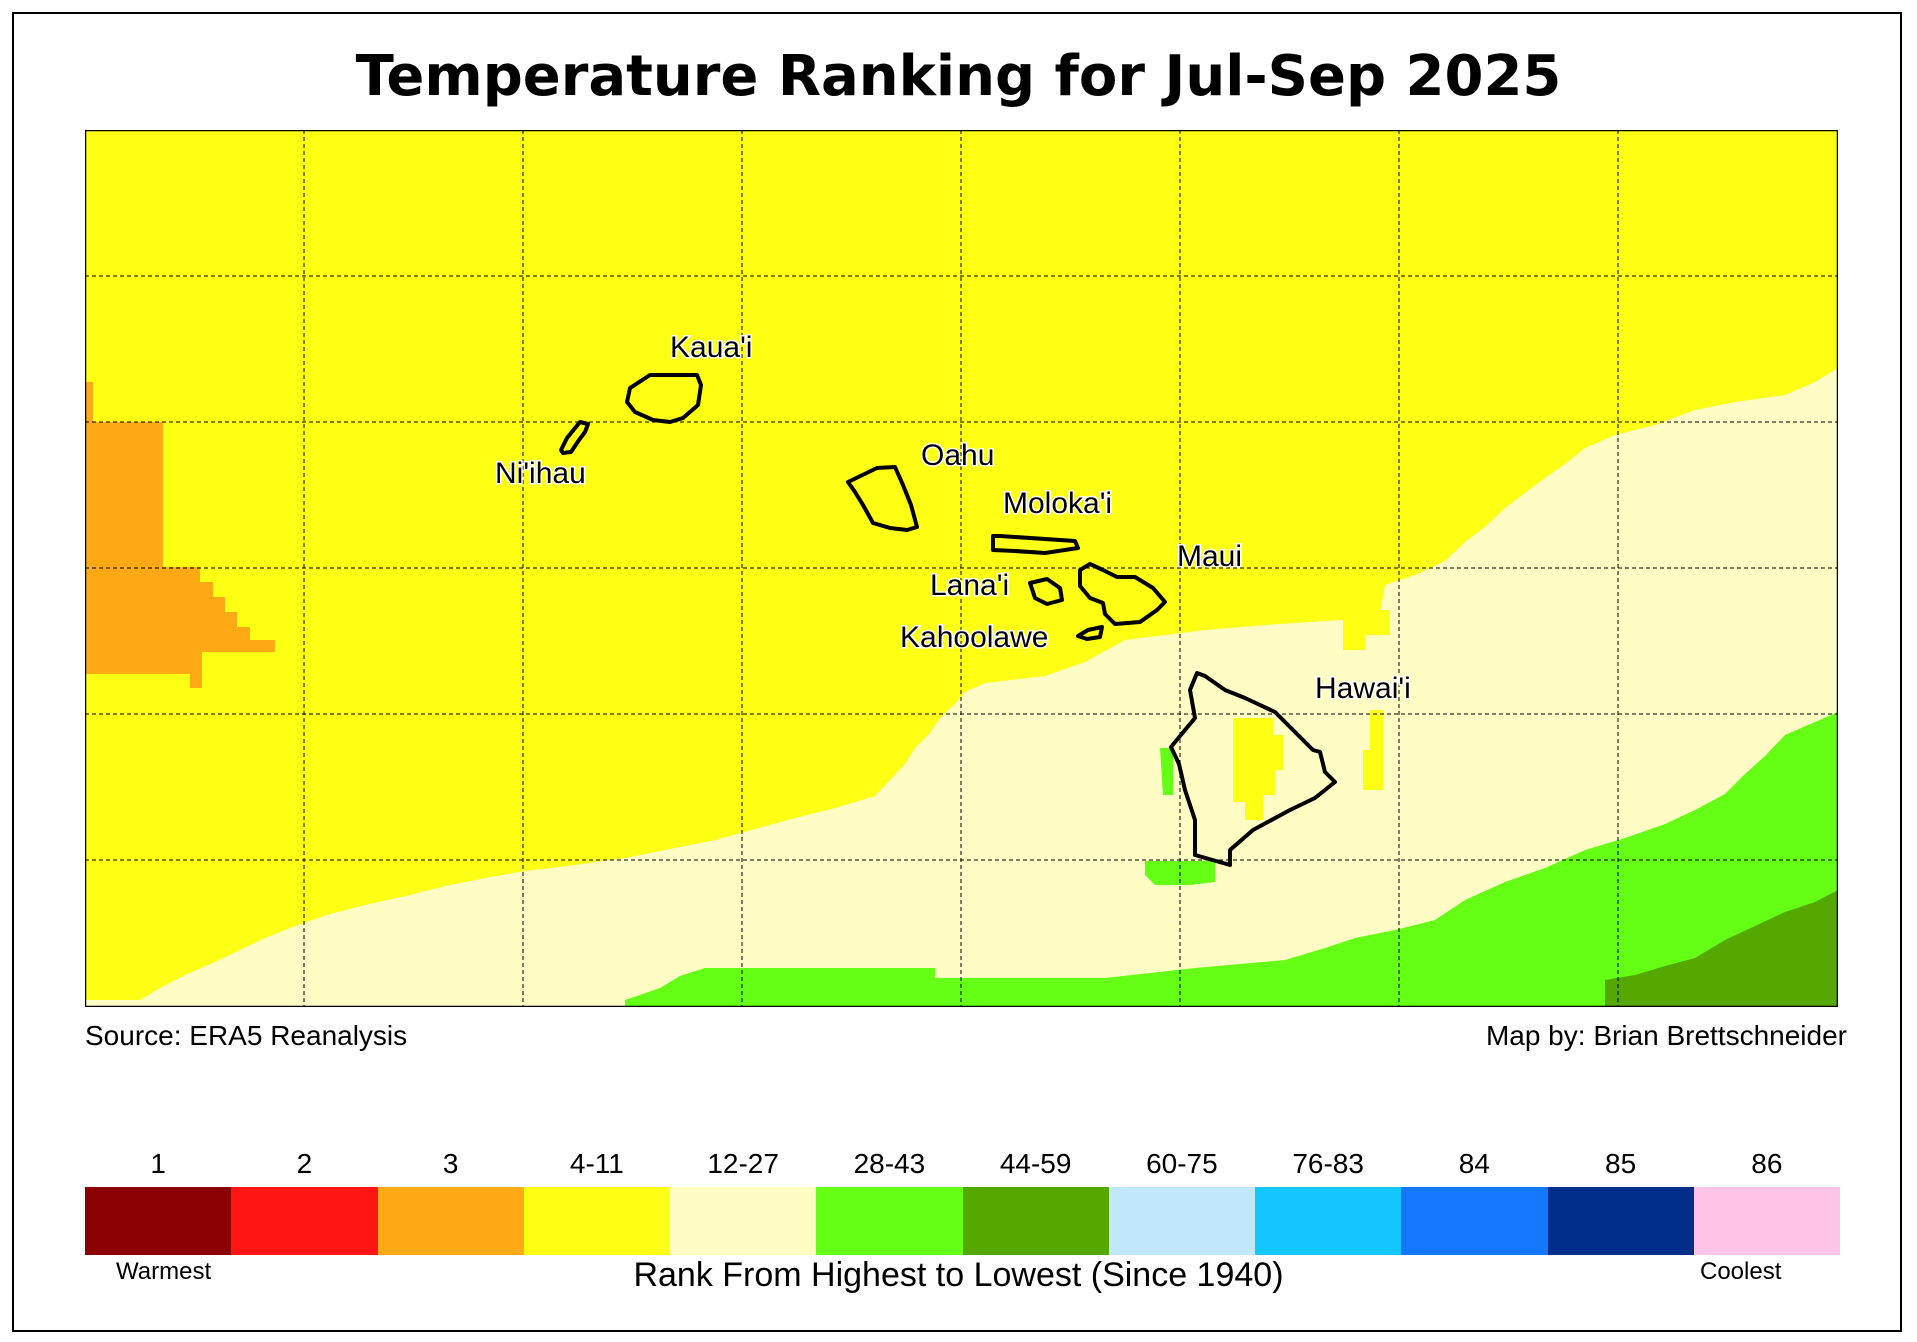  I want to click on legend-bin-label-2: 2, so click(304, 1163).